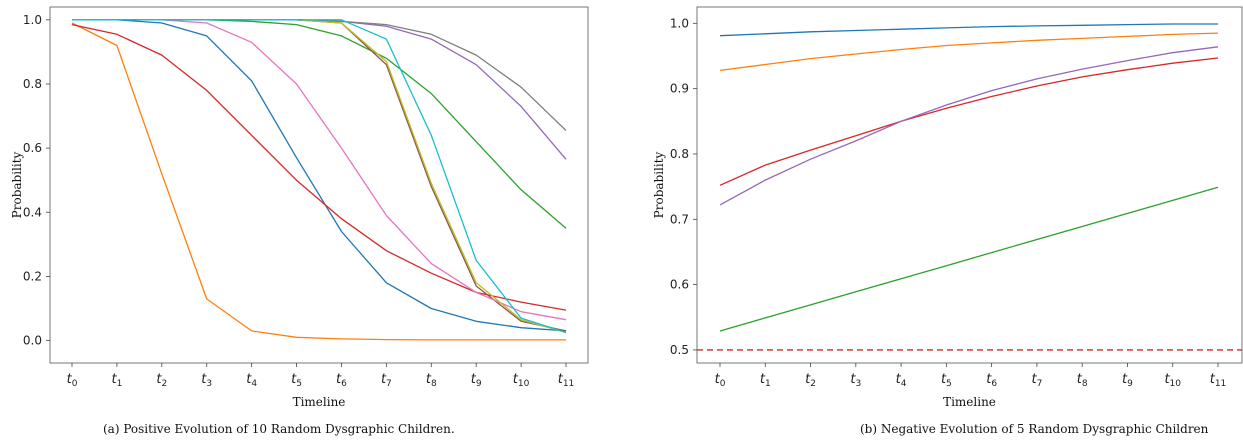 Image resolution: width=1243 pixels, height=448 pixels. I want to click on y-tick-label: 0.0, so click(32, 341).